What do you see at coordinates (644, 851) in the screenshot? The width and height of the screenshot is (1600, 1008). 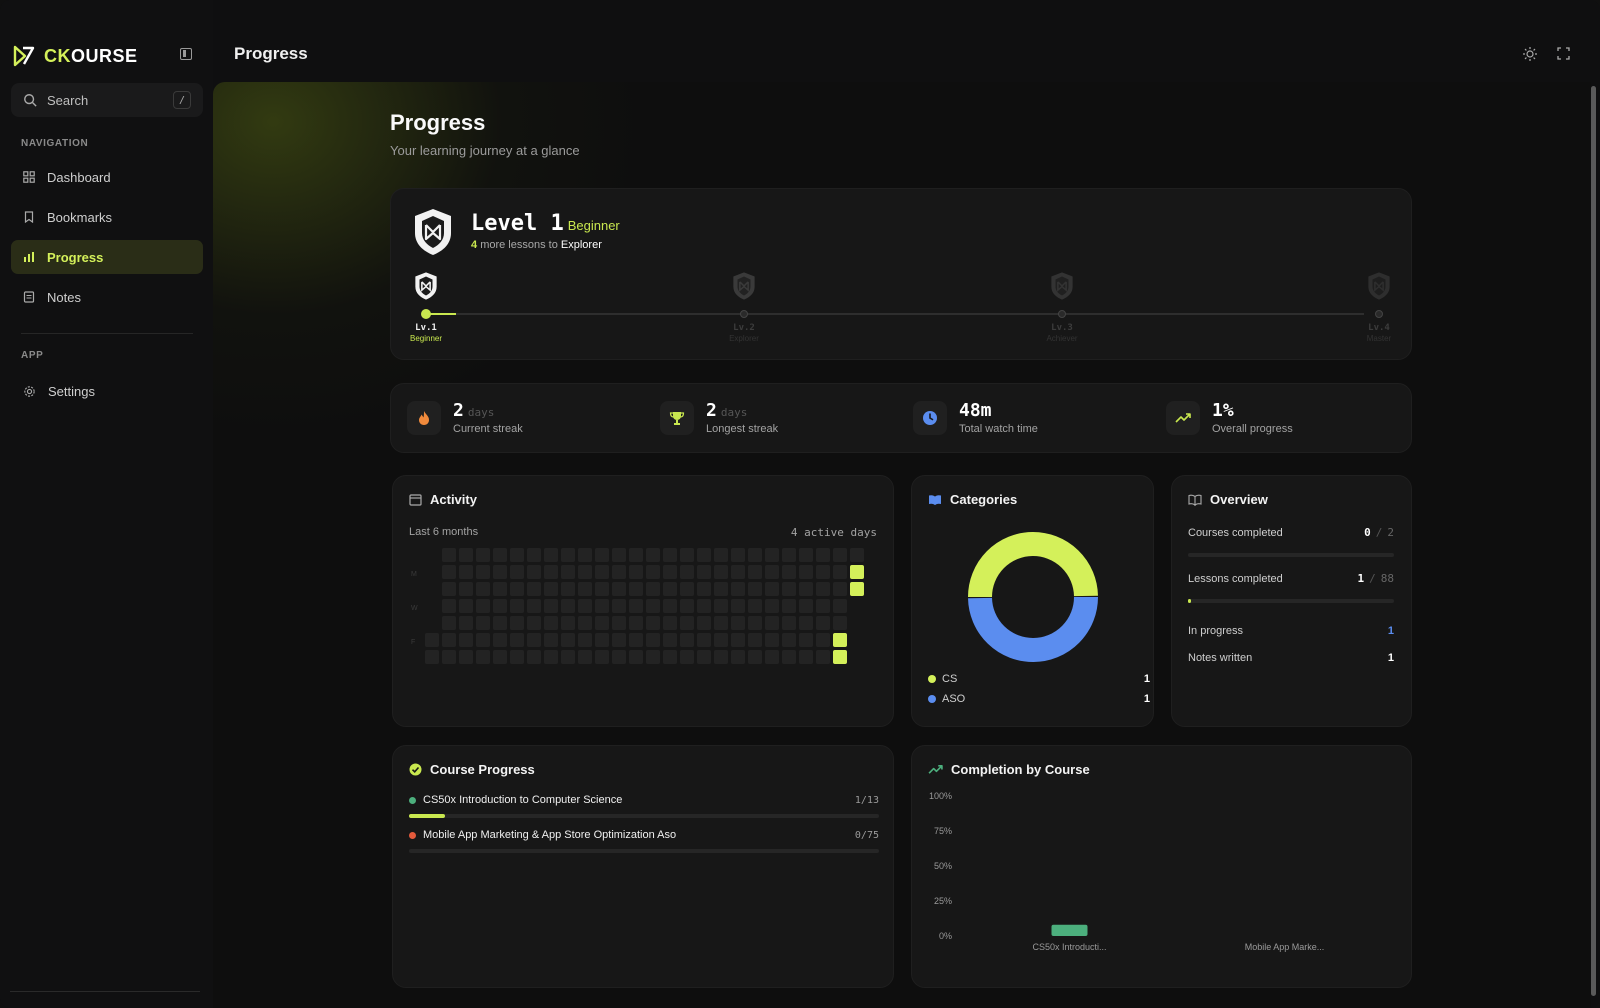 I see `course-progress-bar` at bounding box center [644, 851].